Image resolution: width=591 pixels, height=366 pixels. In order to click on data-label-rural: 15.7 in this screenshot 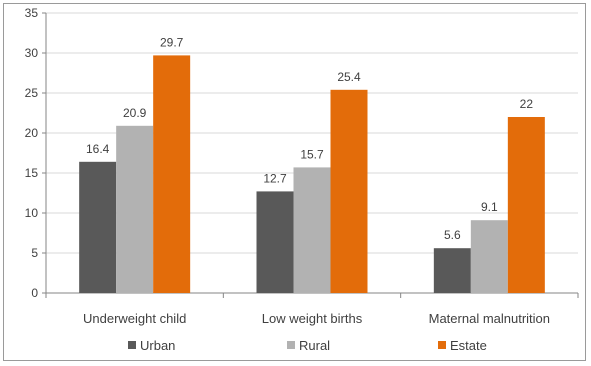, I will do `click(312, 154)`.